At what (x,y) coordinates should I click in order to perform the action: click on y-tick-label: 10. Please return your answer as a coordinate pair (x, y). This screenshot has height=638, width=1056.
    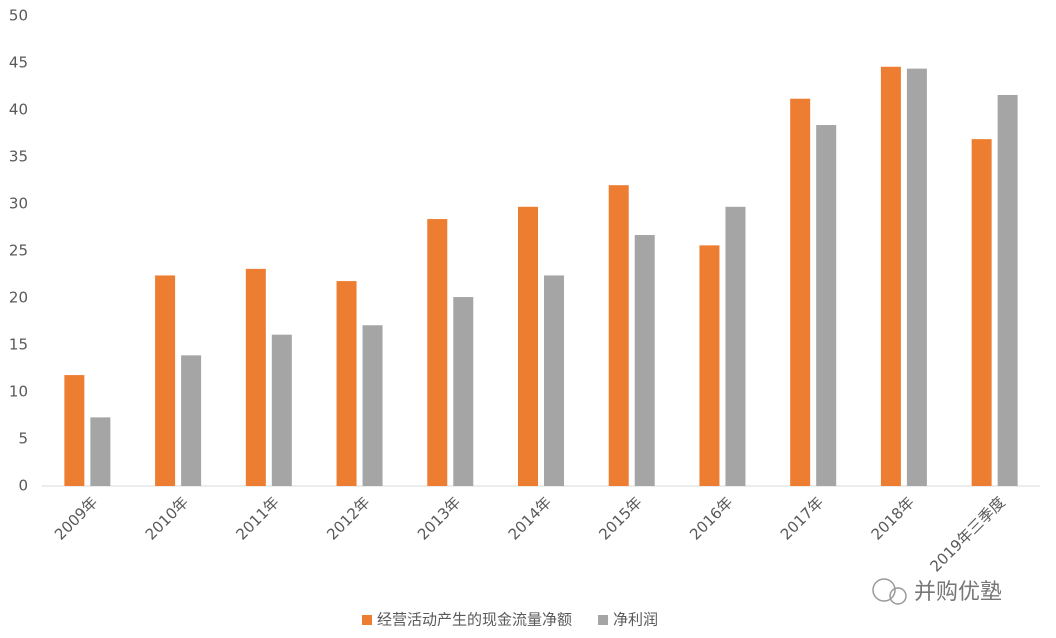
    Looking at the image, I should click on (18, 392).